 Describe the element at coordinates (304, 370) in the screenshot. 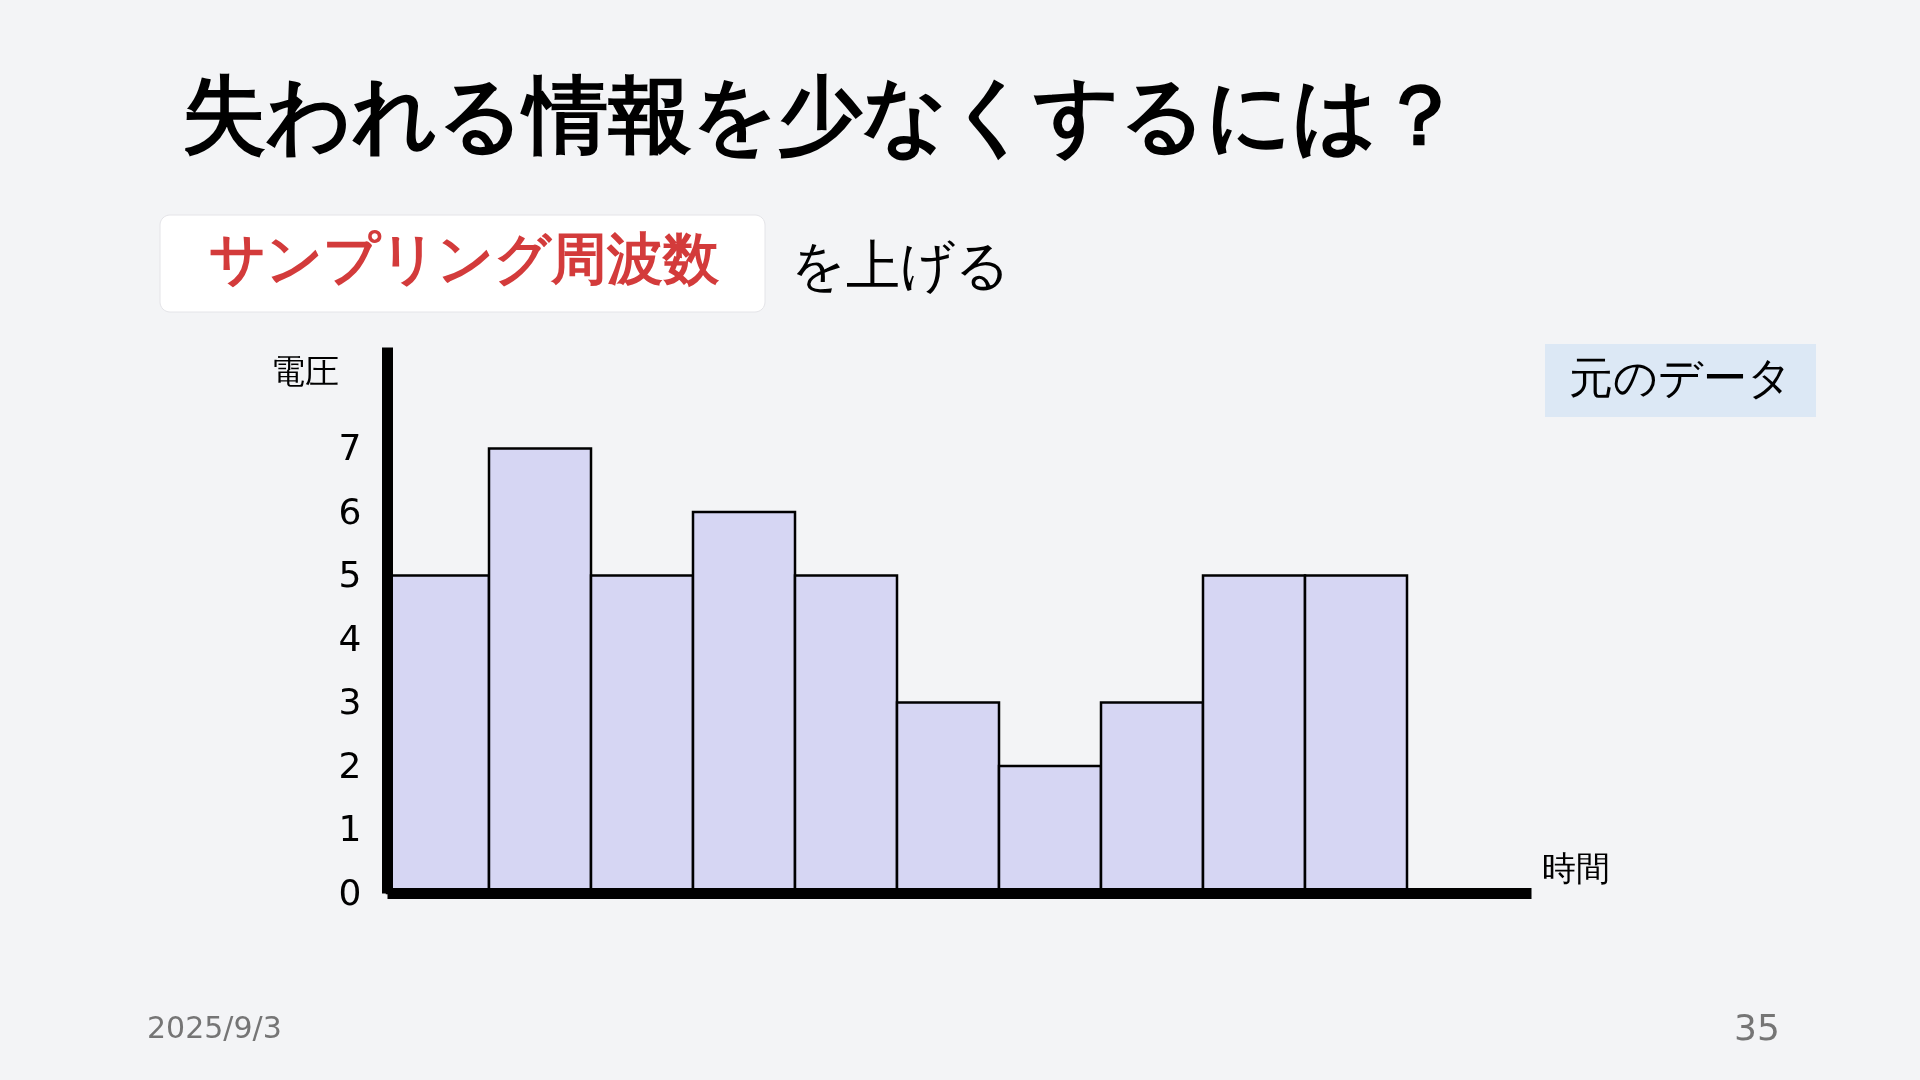

I see `y-axis-title: 電圧` at that location.